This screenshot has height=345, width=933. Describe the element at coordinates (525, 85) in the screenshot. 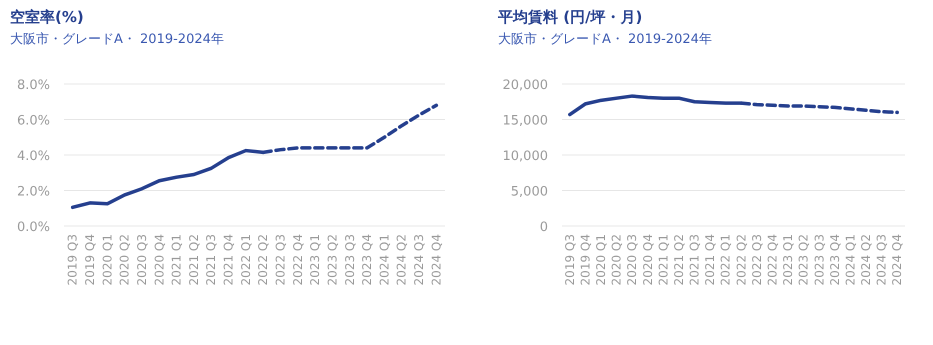

I see `y-tick-label: 20,000` at that location.